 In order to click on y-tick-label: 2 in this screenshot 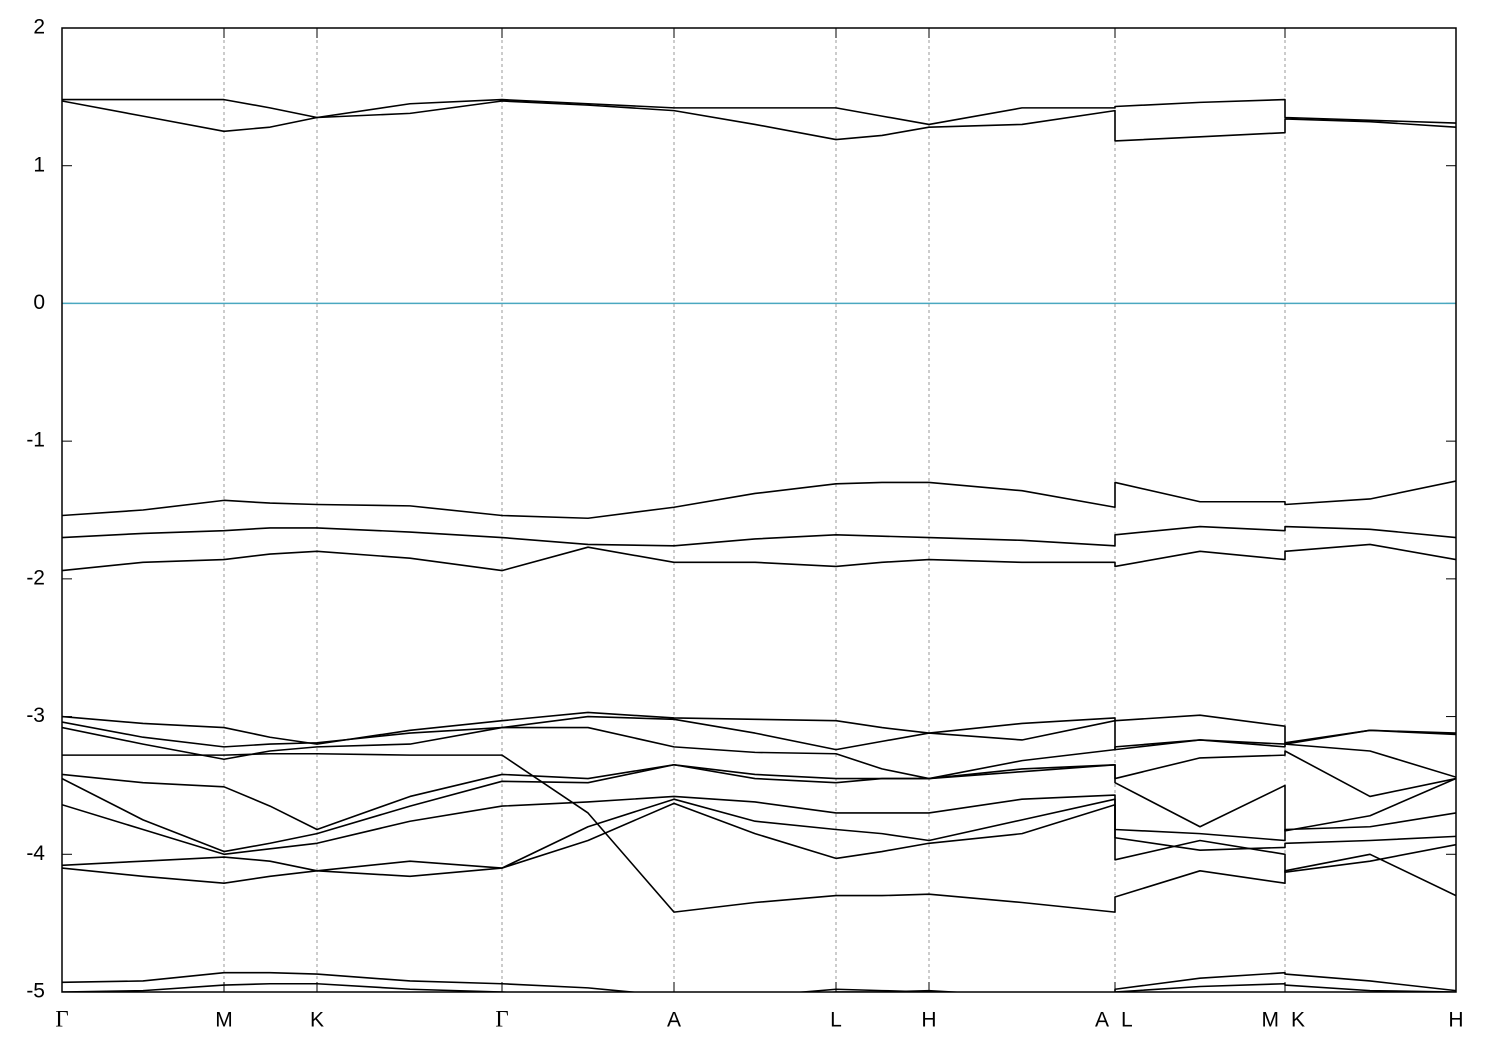, I will do `click(39, 27)`.